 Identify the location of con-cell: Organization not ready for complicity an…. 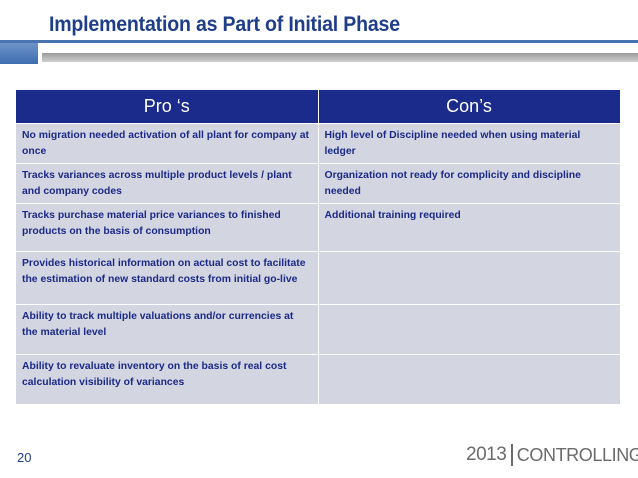
(469, 182).